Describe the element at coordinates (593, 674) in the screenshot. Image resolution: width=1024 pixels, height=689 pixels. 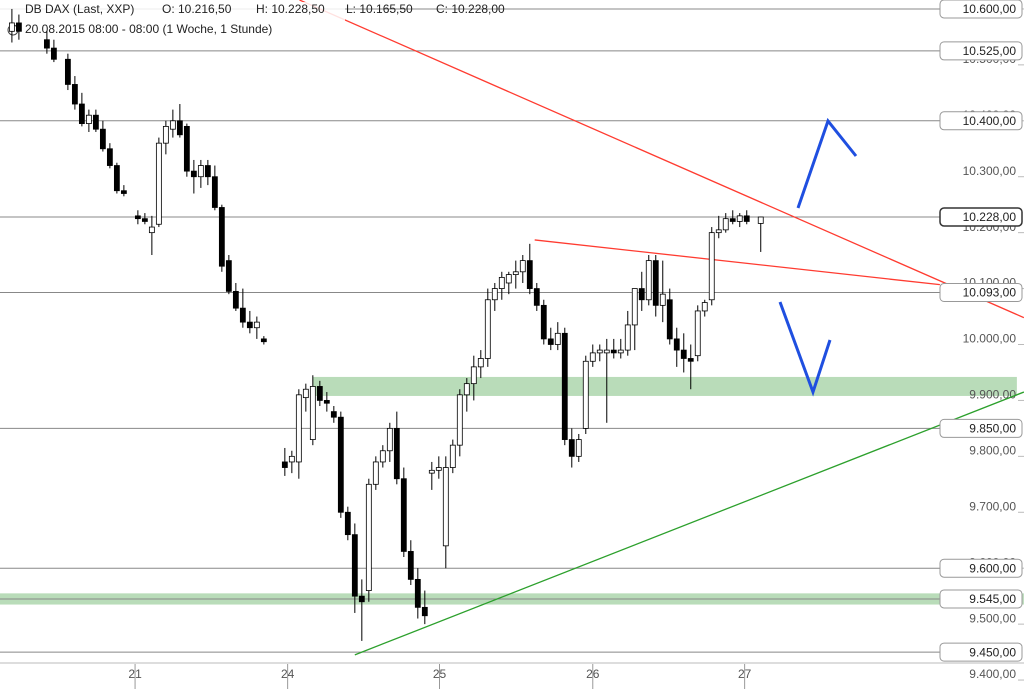
I see `x-tick-label: 26` at that location.